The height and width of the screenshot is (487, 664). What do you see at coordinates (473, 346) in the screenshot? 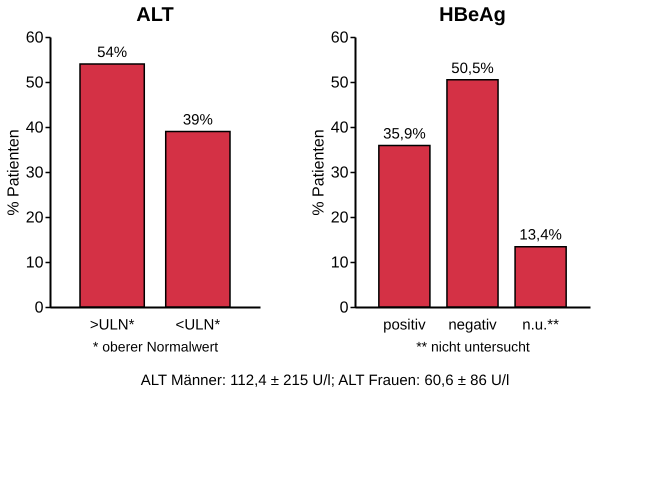
I see `text: ** nicht untersucht` at bounding box center [473, 346].